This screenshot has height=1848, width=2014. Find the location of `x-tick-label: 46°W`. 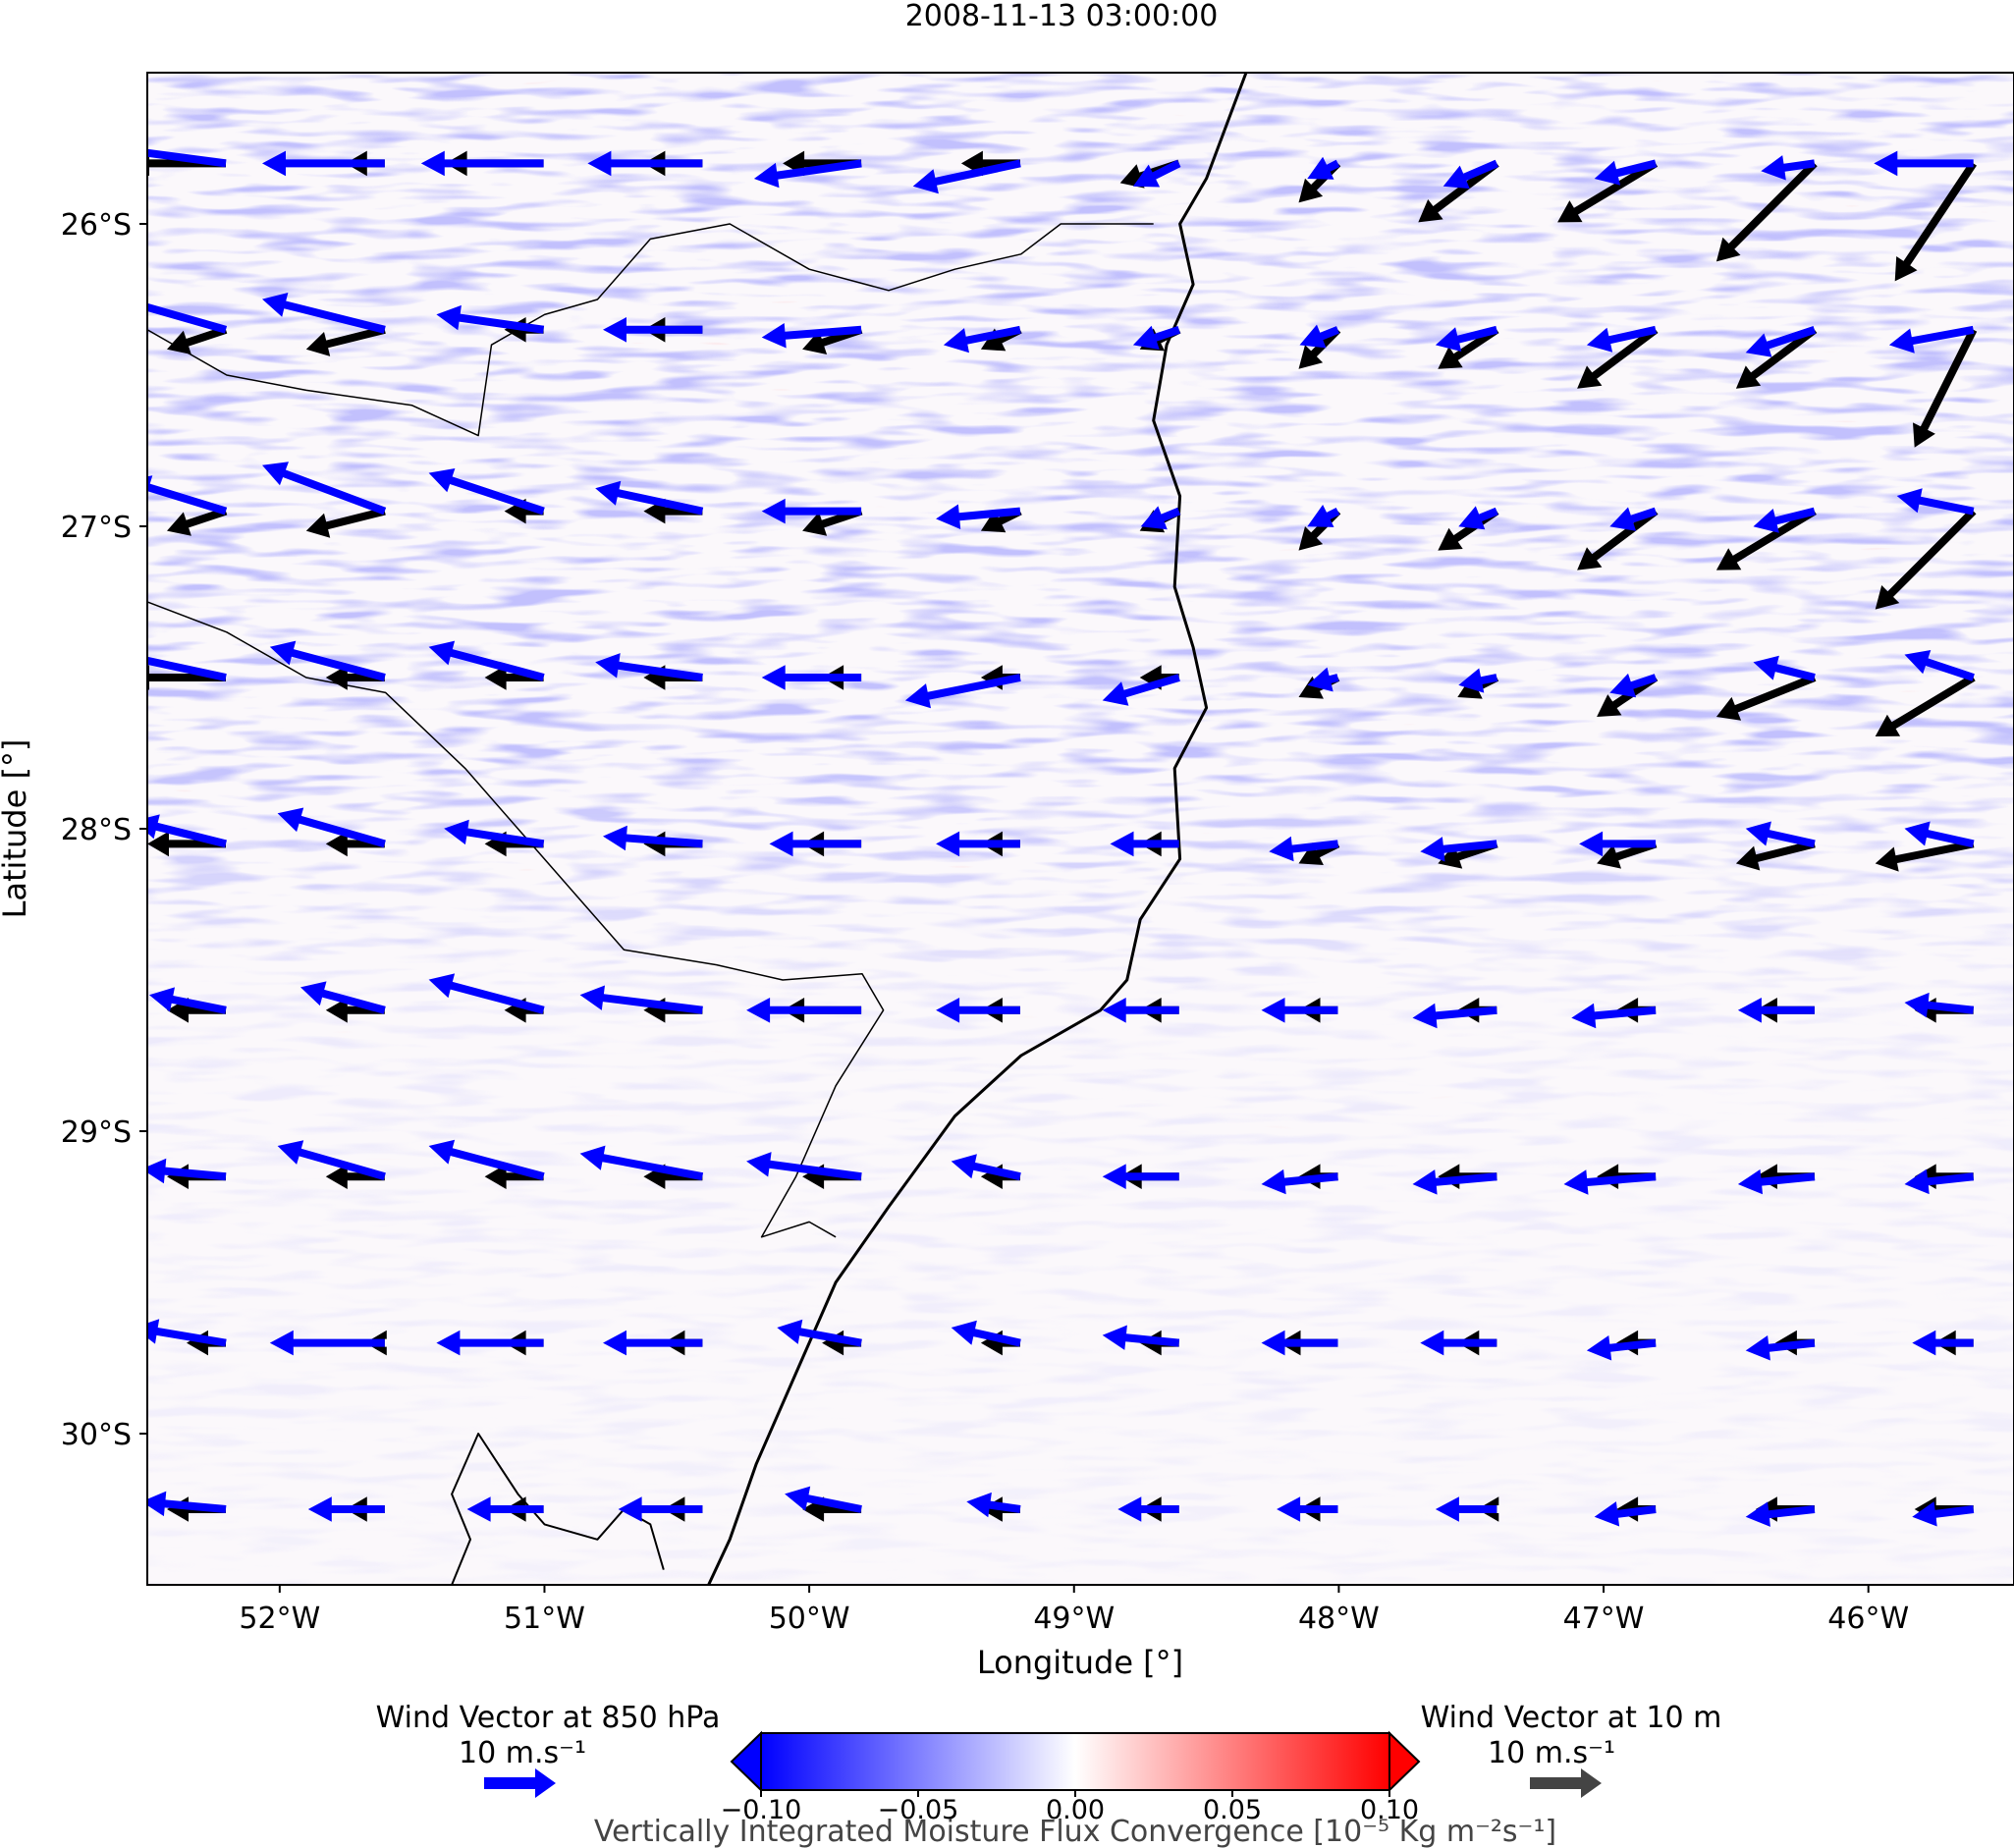

x-tick-label: 46°W is located at coordinates (1868, 1619).